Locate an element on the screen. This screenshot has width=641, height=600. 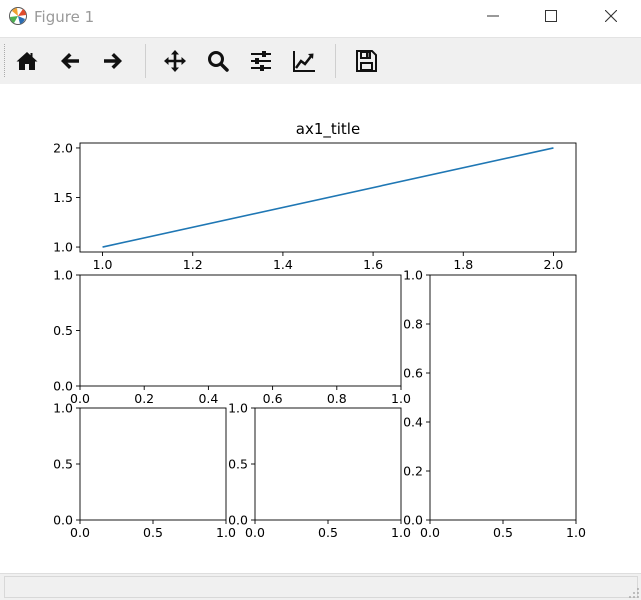
zoom-icon is located at coordinates (218, 61).